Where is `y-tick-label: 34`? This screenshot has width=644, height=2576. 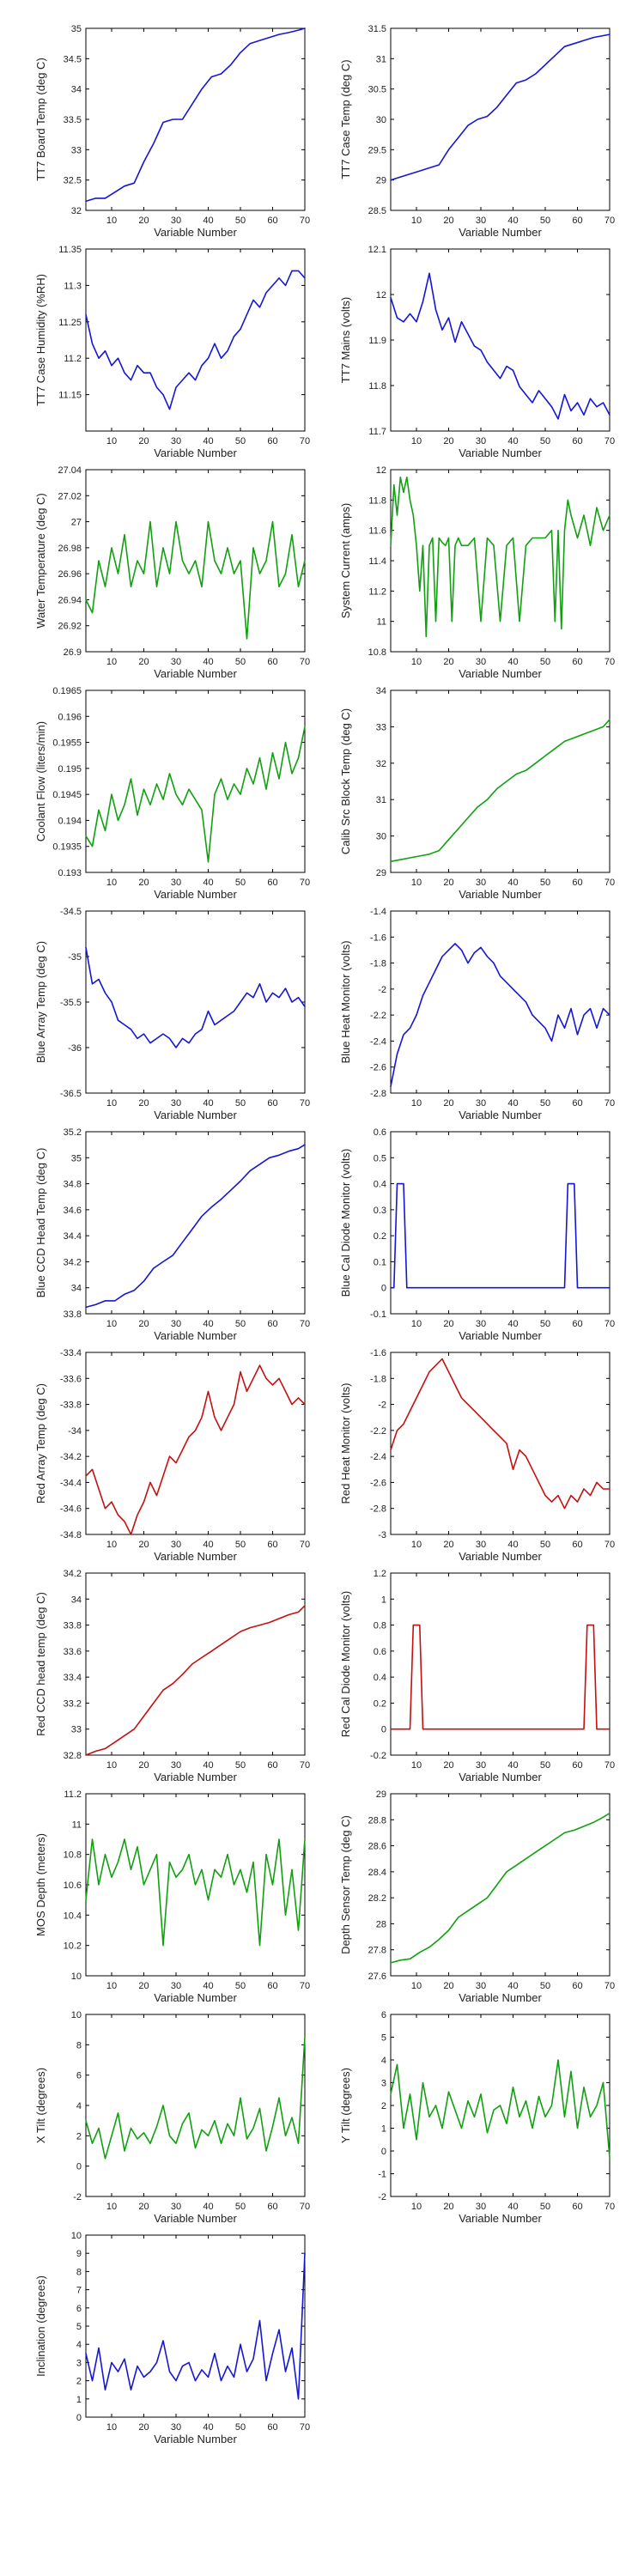
y-tick-label: 34 is located at coordinates (381, 691).